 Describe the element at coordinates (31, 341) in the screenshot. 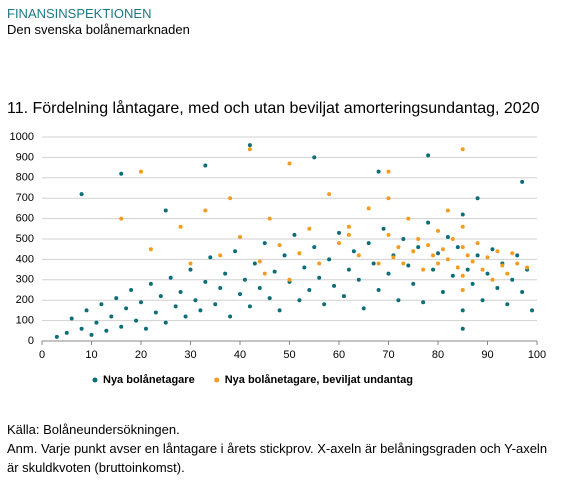

I see `y-tick-label: 0` at that location.